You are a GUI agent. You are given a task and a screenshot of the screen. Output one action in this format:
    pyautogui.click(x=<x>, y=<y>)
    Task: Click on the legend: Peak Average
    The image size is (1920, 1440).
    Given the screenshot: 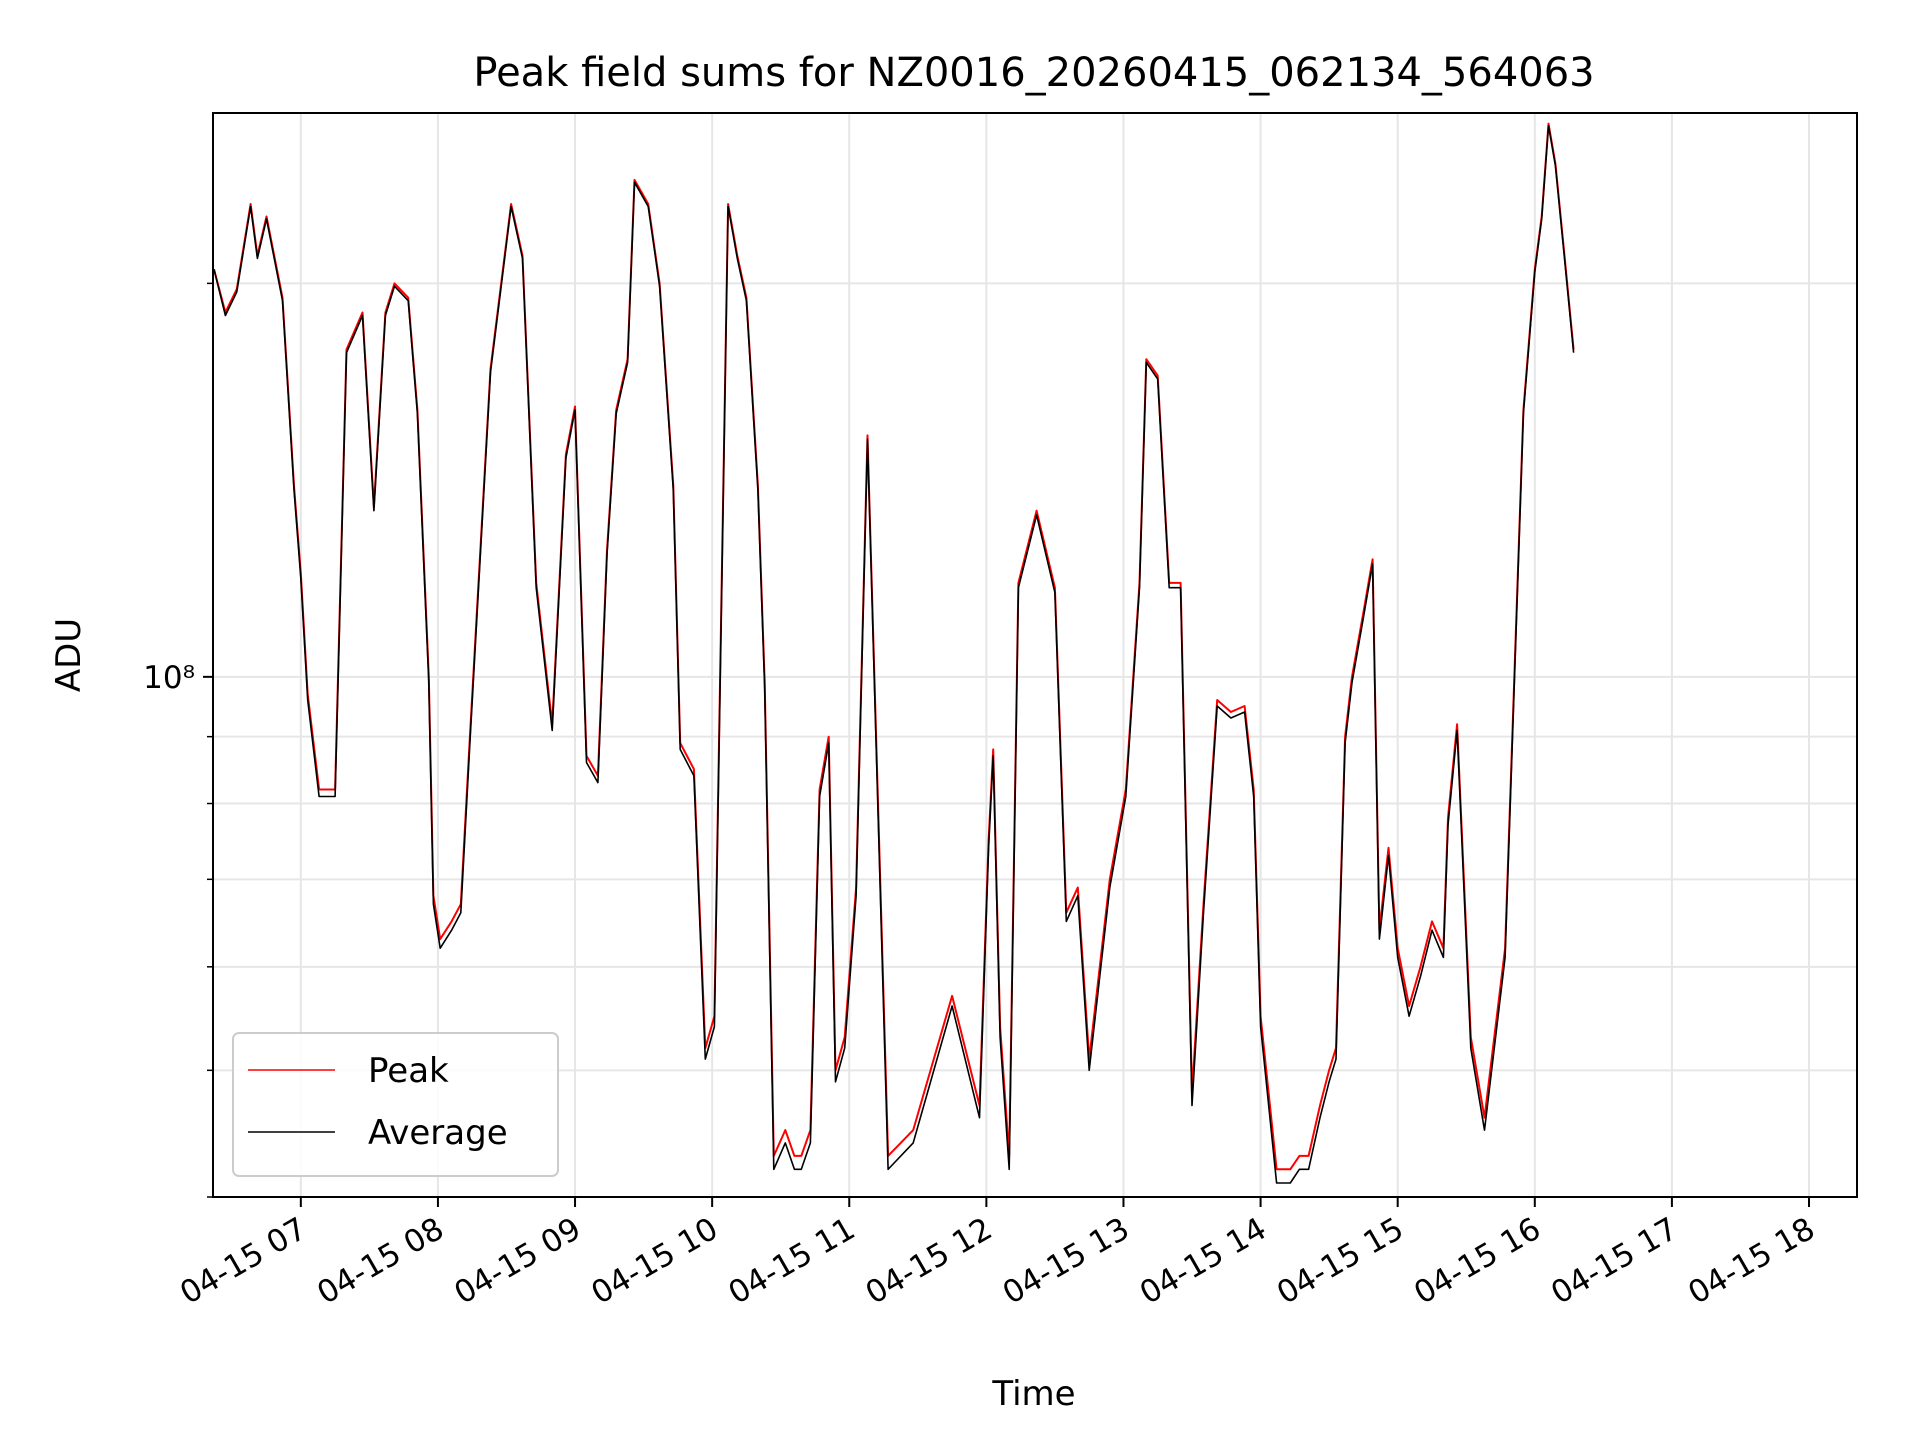 What is the action you would take?
    pyautogui.click(x=395, y=1104)
    